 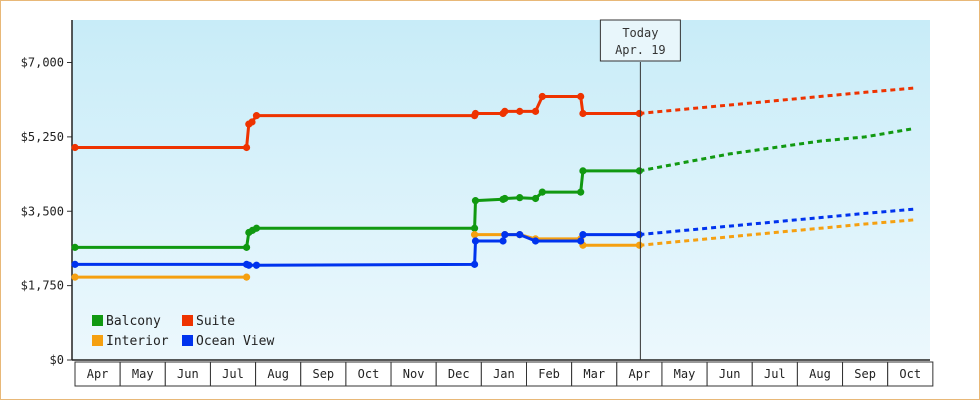 I want to click on legend-swatch-balcony, so click(x=97, y=320).